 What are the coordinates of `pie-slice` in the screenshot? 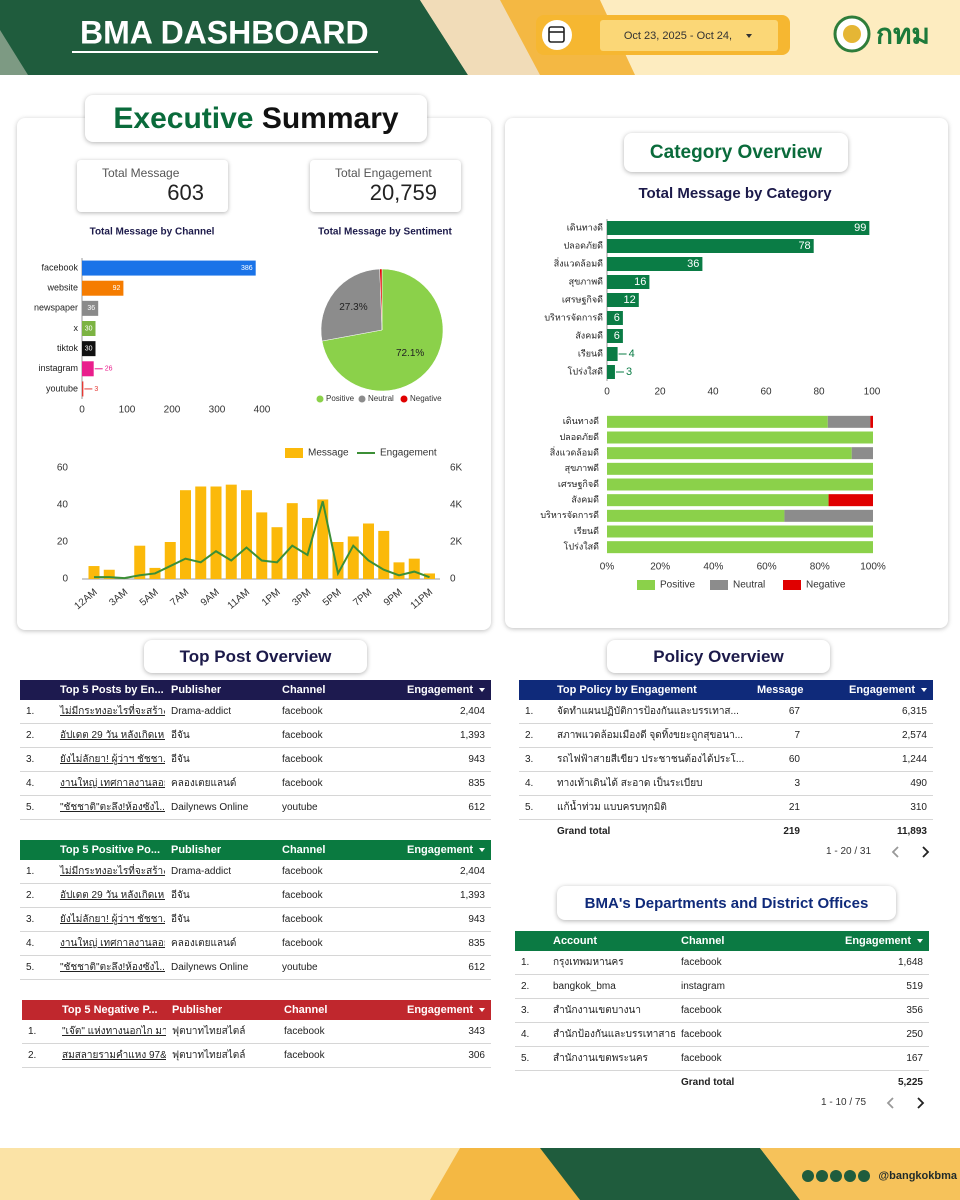 It's located at (381, 299).